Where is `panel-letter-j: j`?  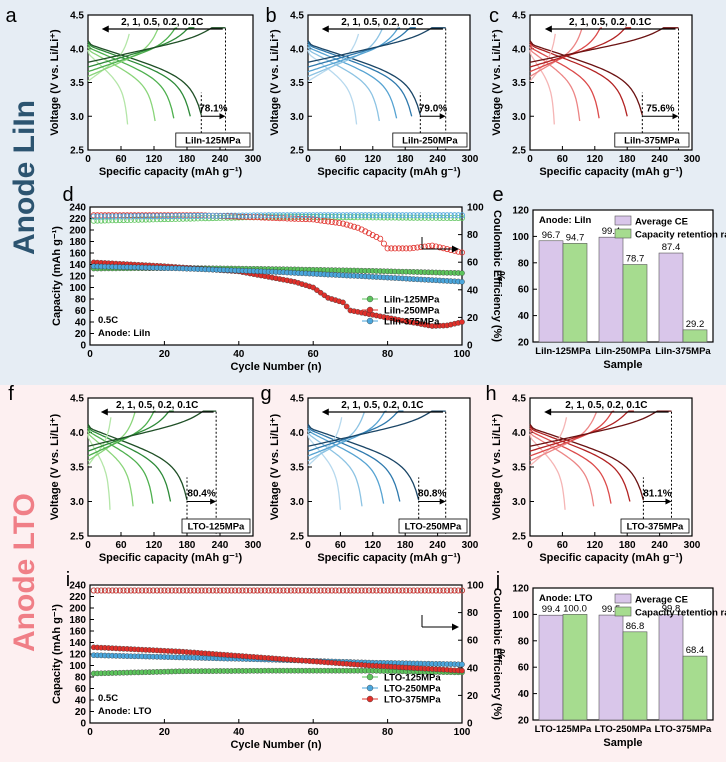
panel-letter-j: j is located at coordinates (497, 580).